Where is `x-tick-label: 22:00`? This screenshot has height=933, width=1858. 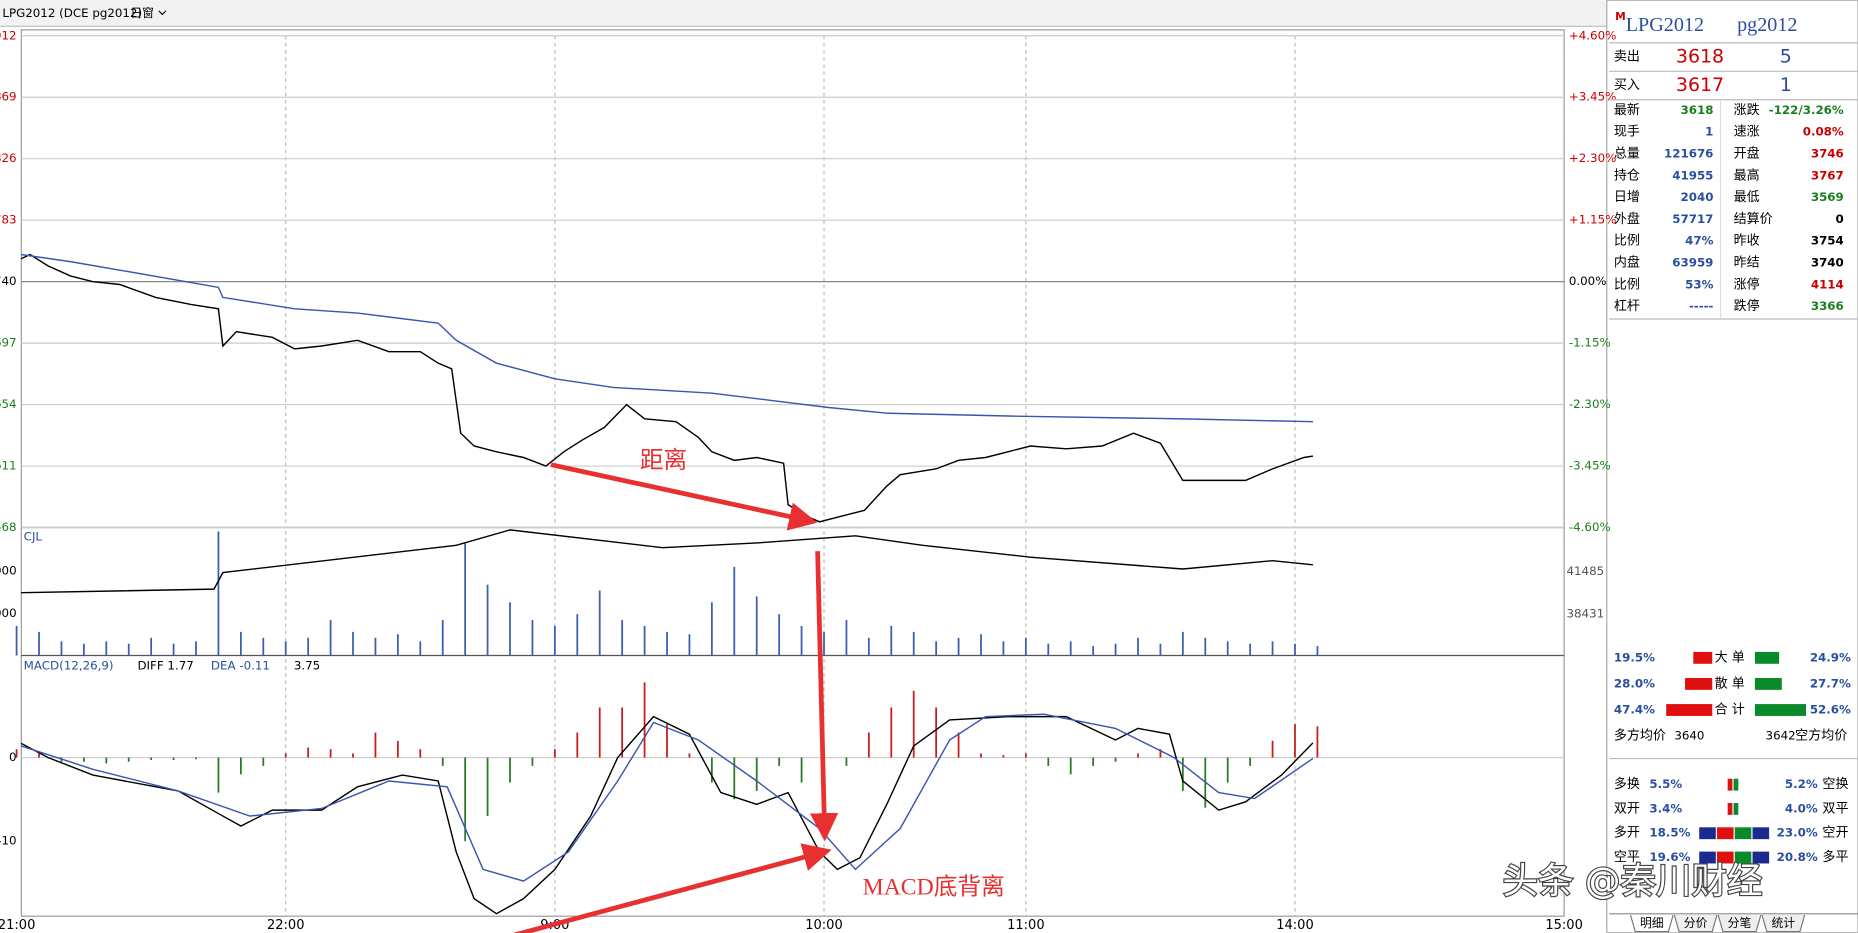
x-tick-label: 22:00 is located at coordinates (286, 925).